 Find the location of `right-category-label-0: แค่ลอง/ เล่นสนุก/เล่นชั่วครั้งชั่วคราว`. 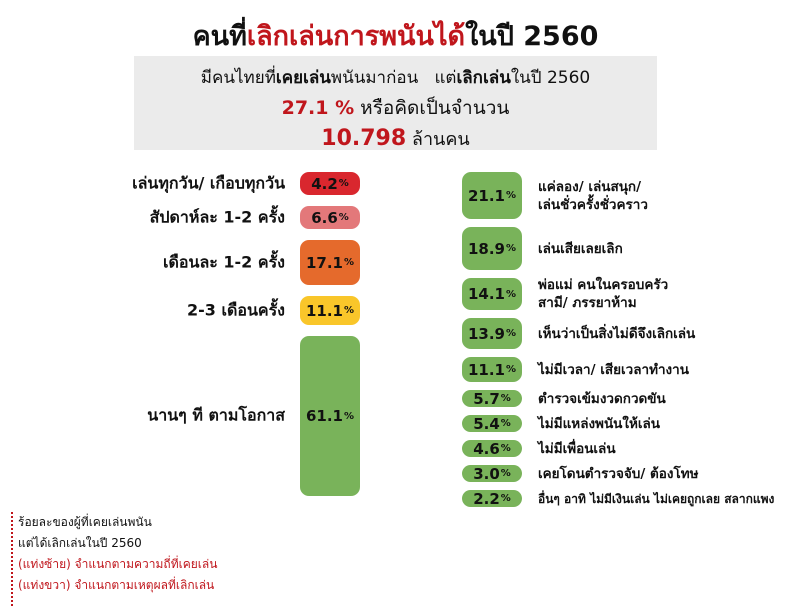

right-category-label-0: แค่ลอง/ เล่นสนุก/เล่นชั่วครั้งชั่วคราว is located at coordinates (593, 195).